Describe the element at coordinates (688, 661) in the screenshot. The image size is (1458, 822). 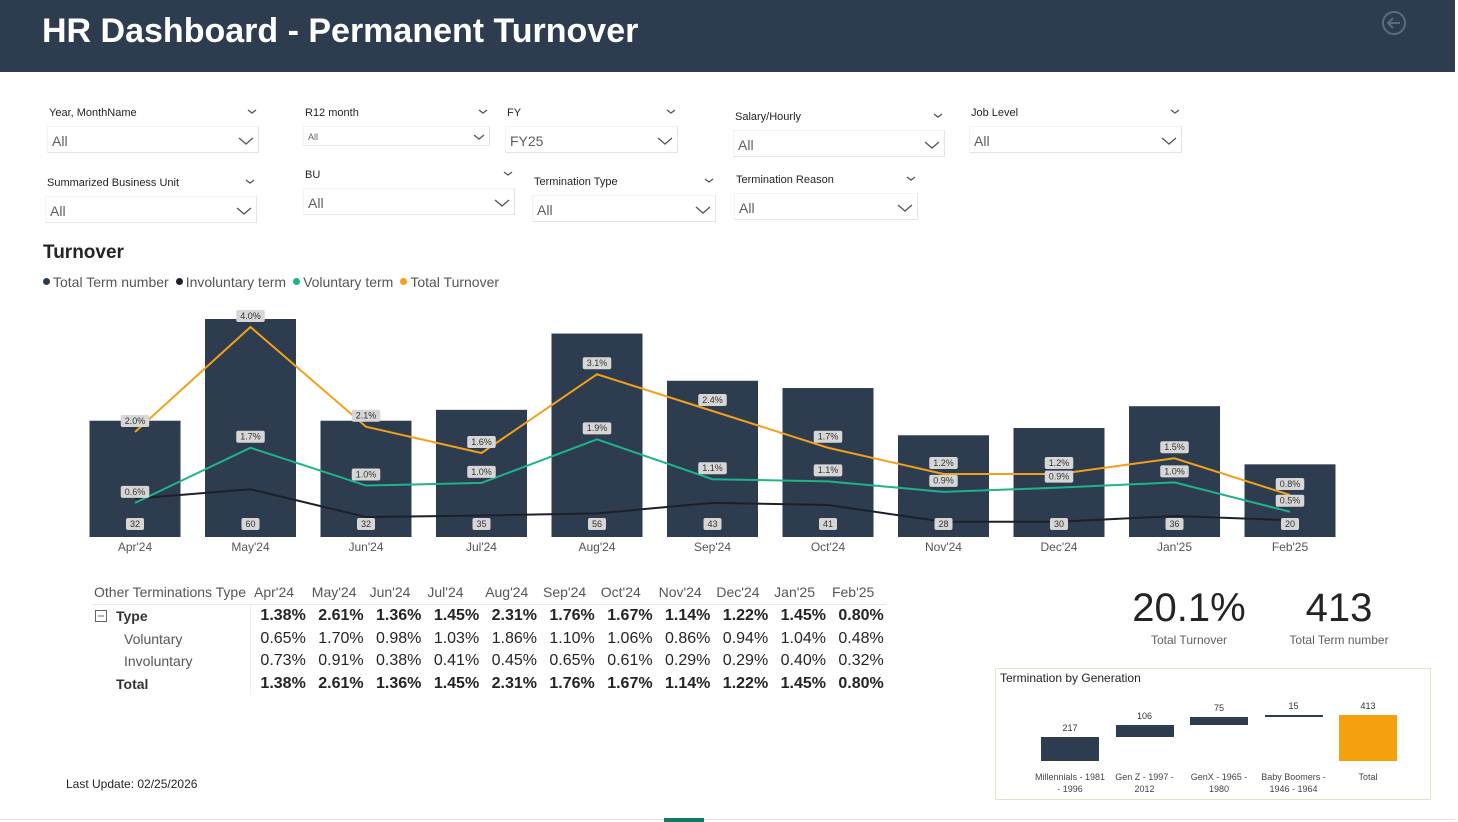
I see `table-cell: 0.29%` at that location.